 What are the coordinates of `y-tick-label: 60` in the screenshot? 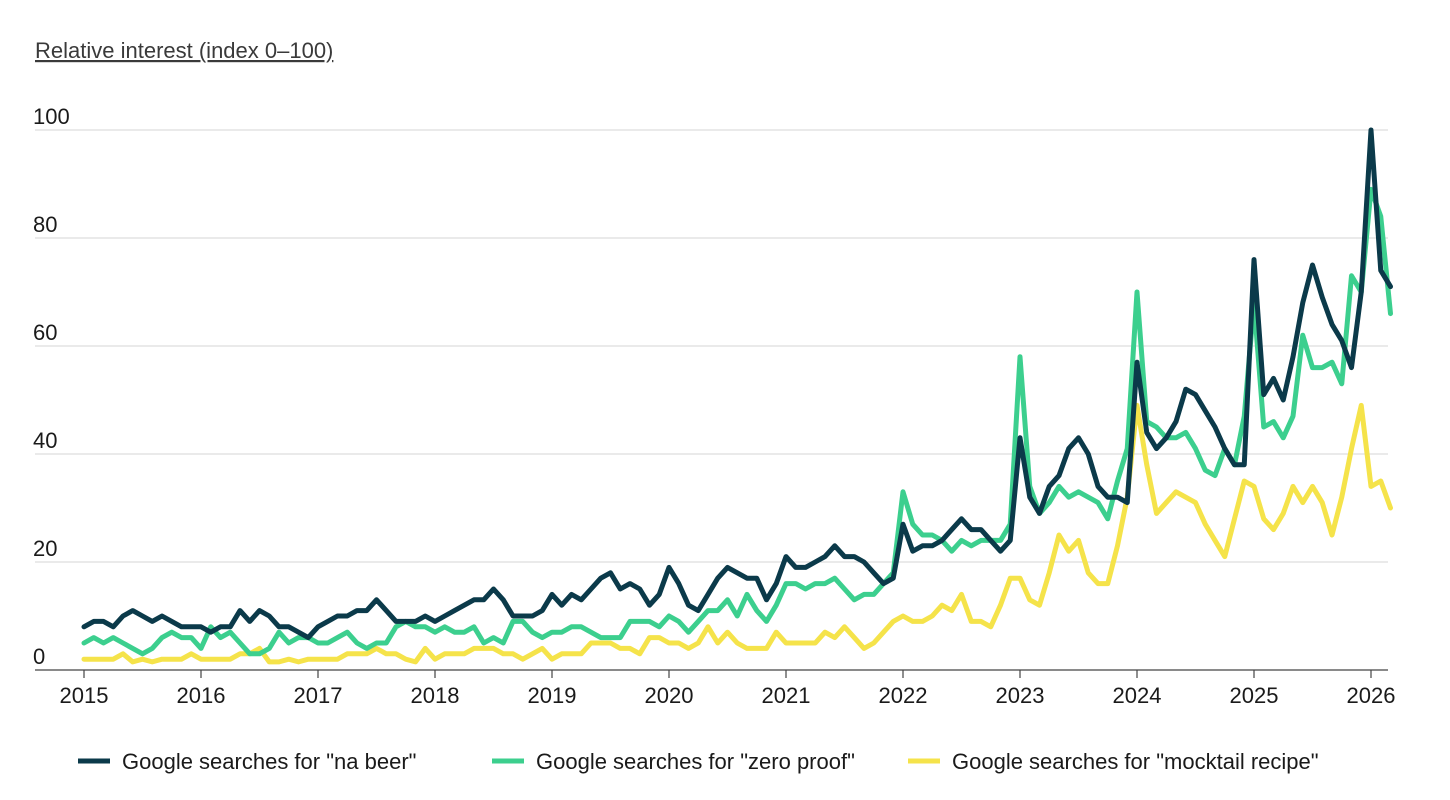 It's located at (45, 332).